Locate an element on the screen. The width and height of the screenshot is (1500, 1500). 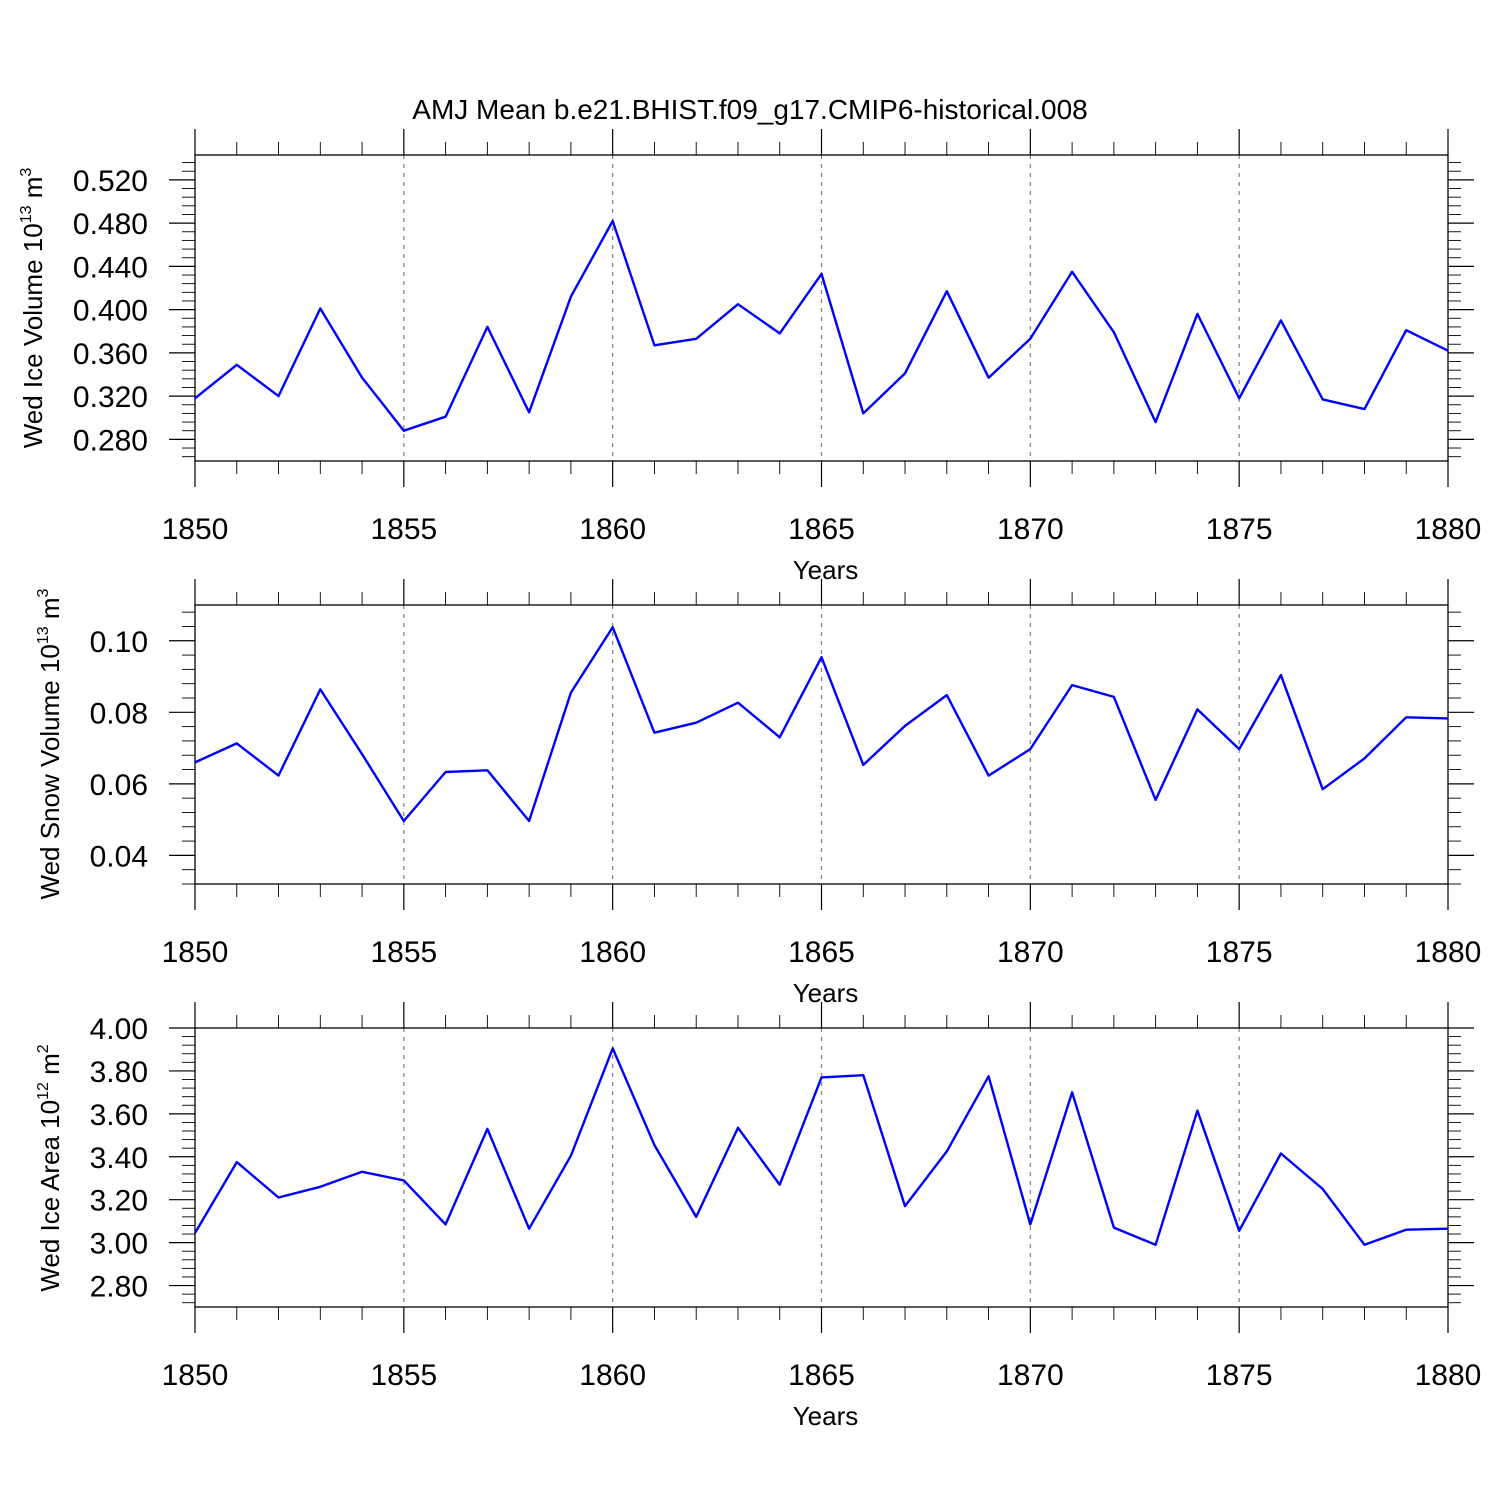
y-axis-title: Wed Ice Area 1012 m2 is located at coordinates (50, 1167).